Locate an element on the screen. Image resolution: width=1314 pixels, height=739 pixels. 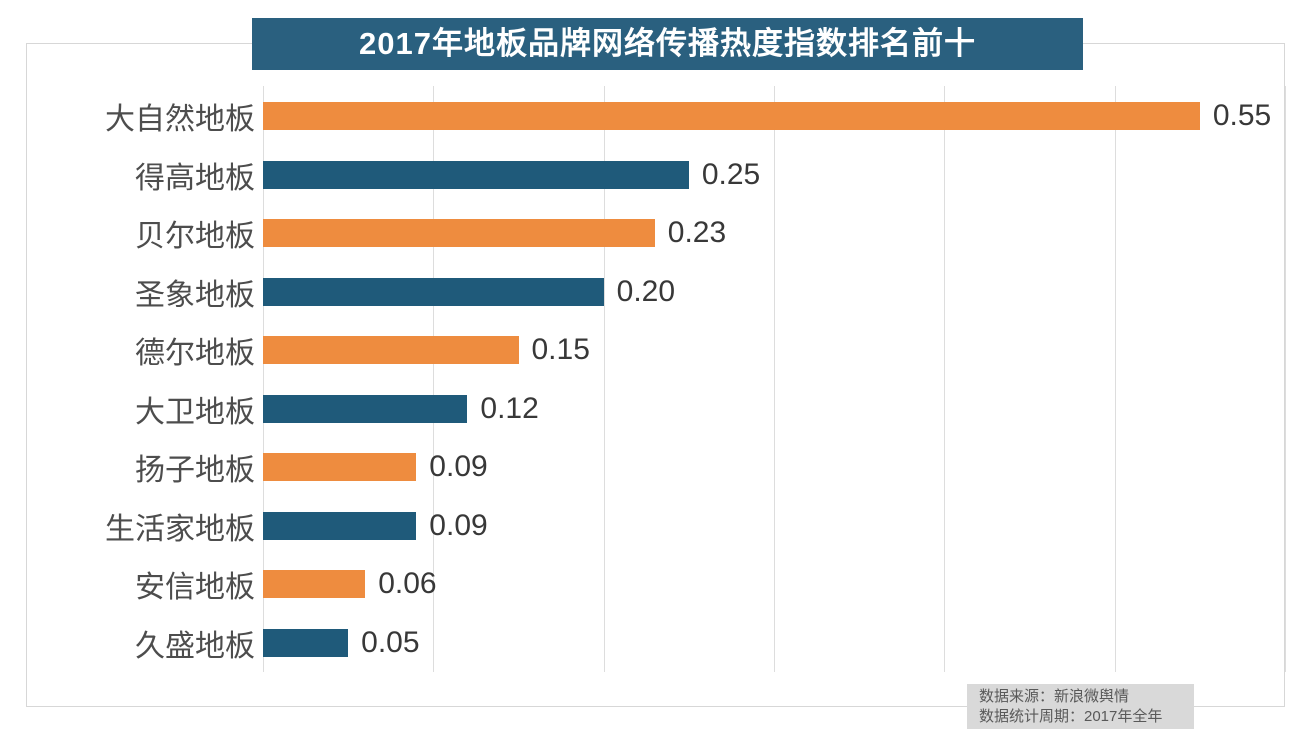
category-label: 德尔地板 is located at coordinates (195, 354).